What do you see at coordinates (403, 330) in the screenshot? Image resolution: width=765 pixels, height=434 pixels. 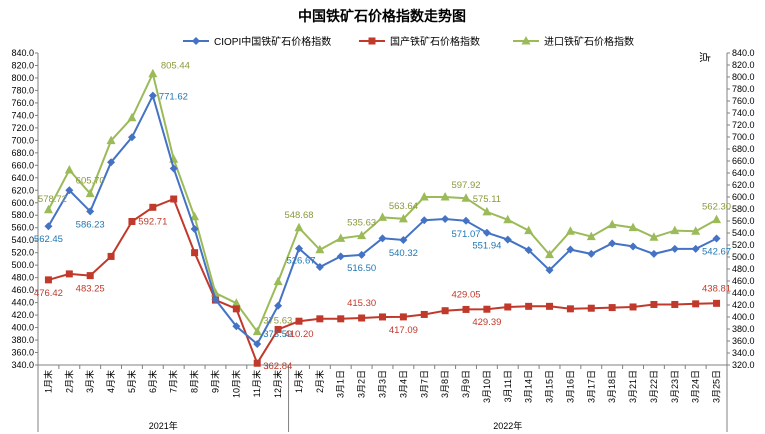 I see `data-label: 417.09` at bounding box center [403, 330].